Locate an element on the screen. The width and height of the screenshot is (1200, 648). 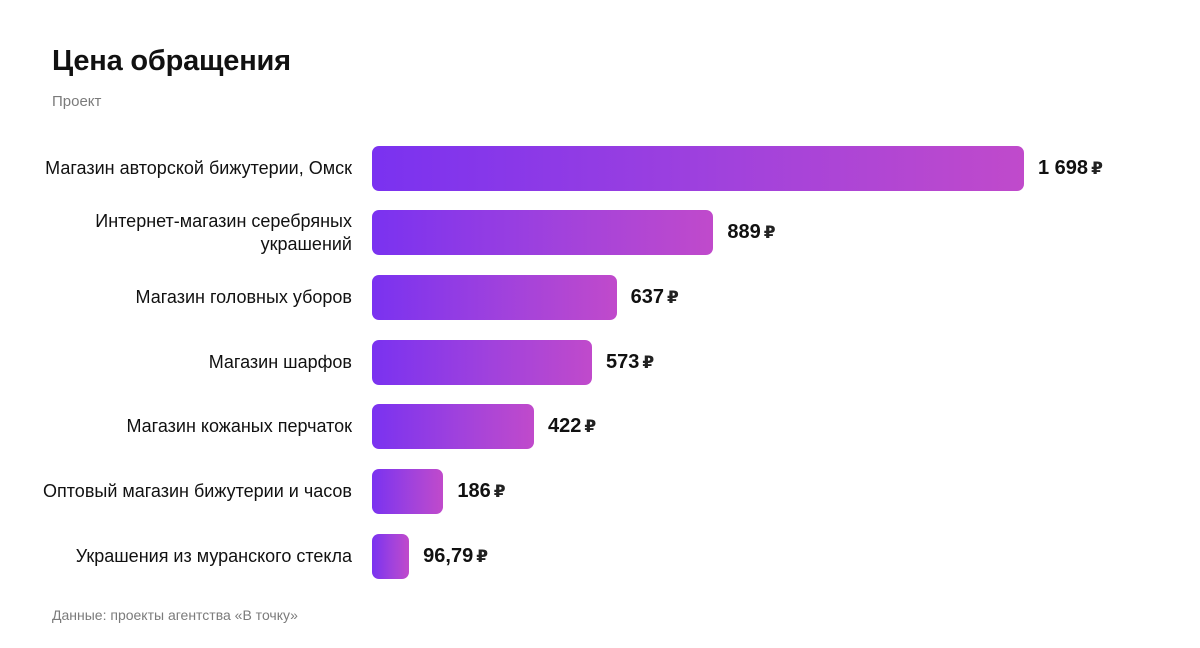
category-label: Магазин авторской бижутерии, Омск is located at coordinates (198, 167).